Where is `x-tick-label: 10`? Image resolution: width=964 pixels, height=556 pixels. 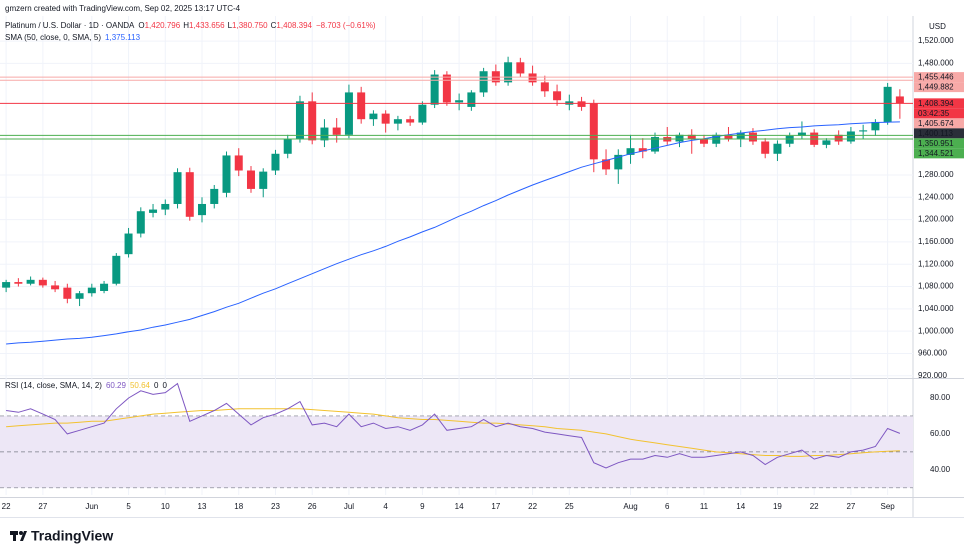 x-tick-label: 10 is located at coordinates (165, 506).